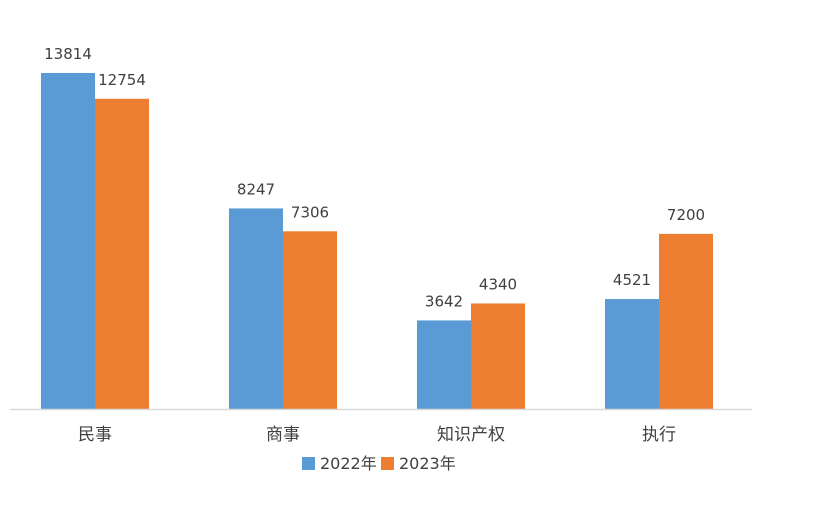 The width and height of the screenshot is (834, 527). What do you see at coordinates (122, 80) in the screenshot?
I see `data-label-0-1: 12754` at bounding box center [122, 80].